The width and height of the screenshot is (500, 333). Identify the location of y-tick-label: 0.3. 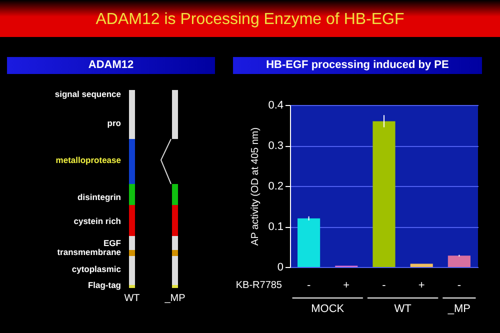
(276, 146).